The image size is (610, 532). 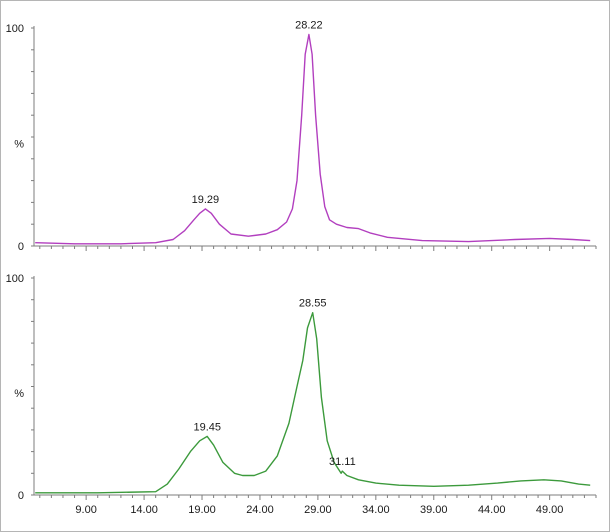 I want to click on bottom-peak-label: 31.11, so click(x=342, y=462).